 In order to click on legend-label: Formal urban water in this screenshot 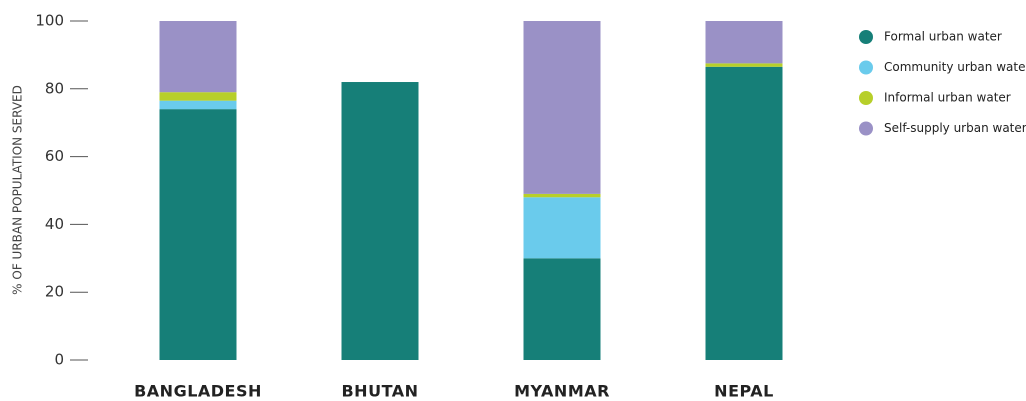, I will do `click(943, 37)`.